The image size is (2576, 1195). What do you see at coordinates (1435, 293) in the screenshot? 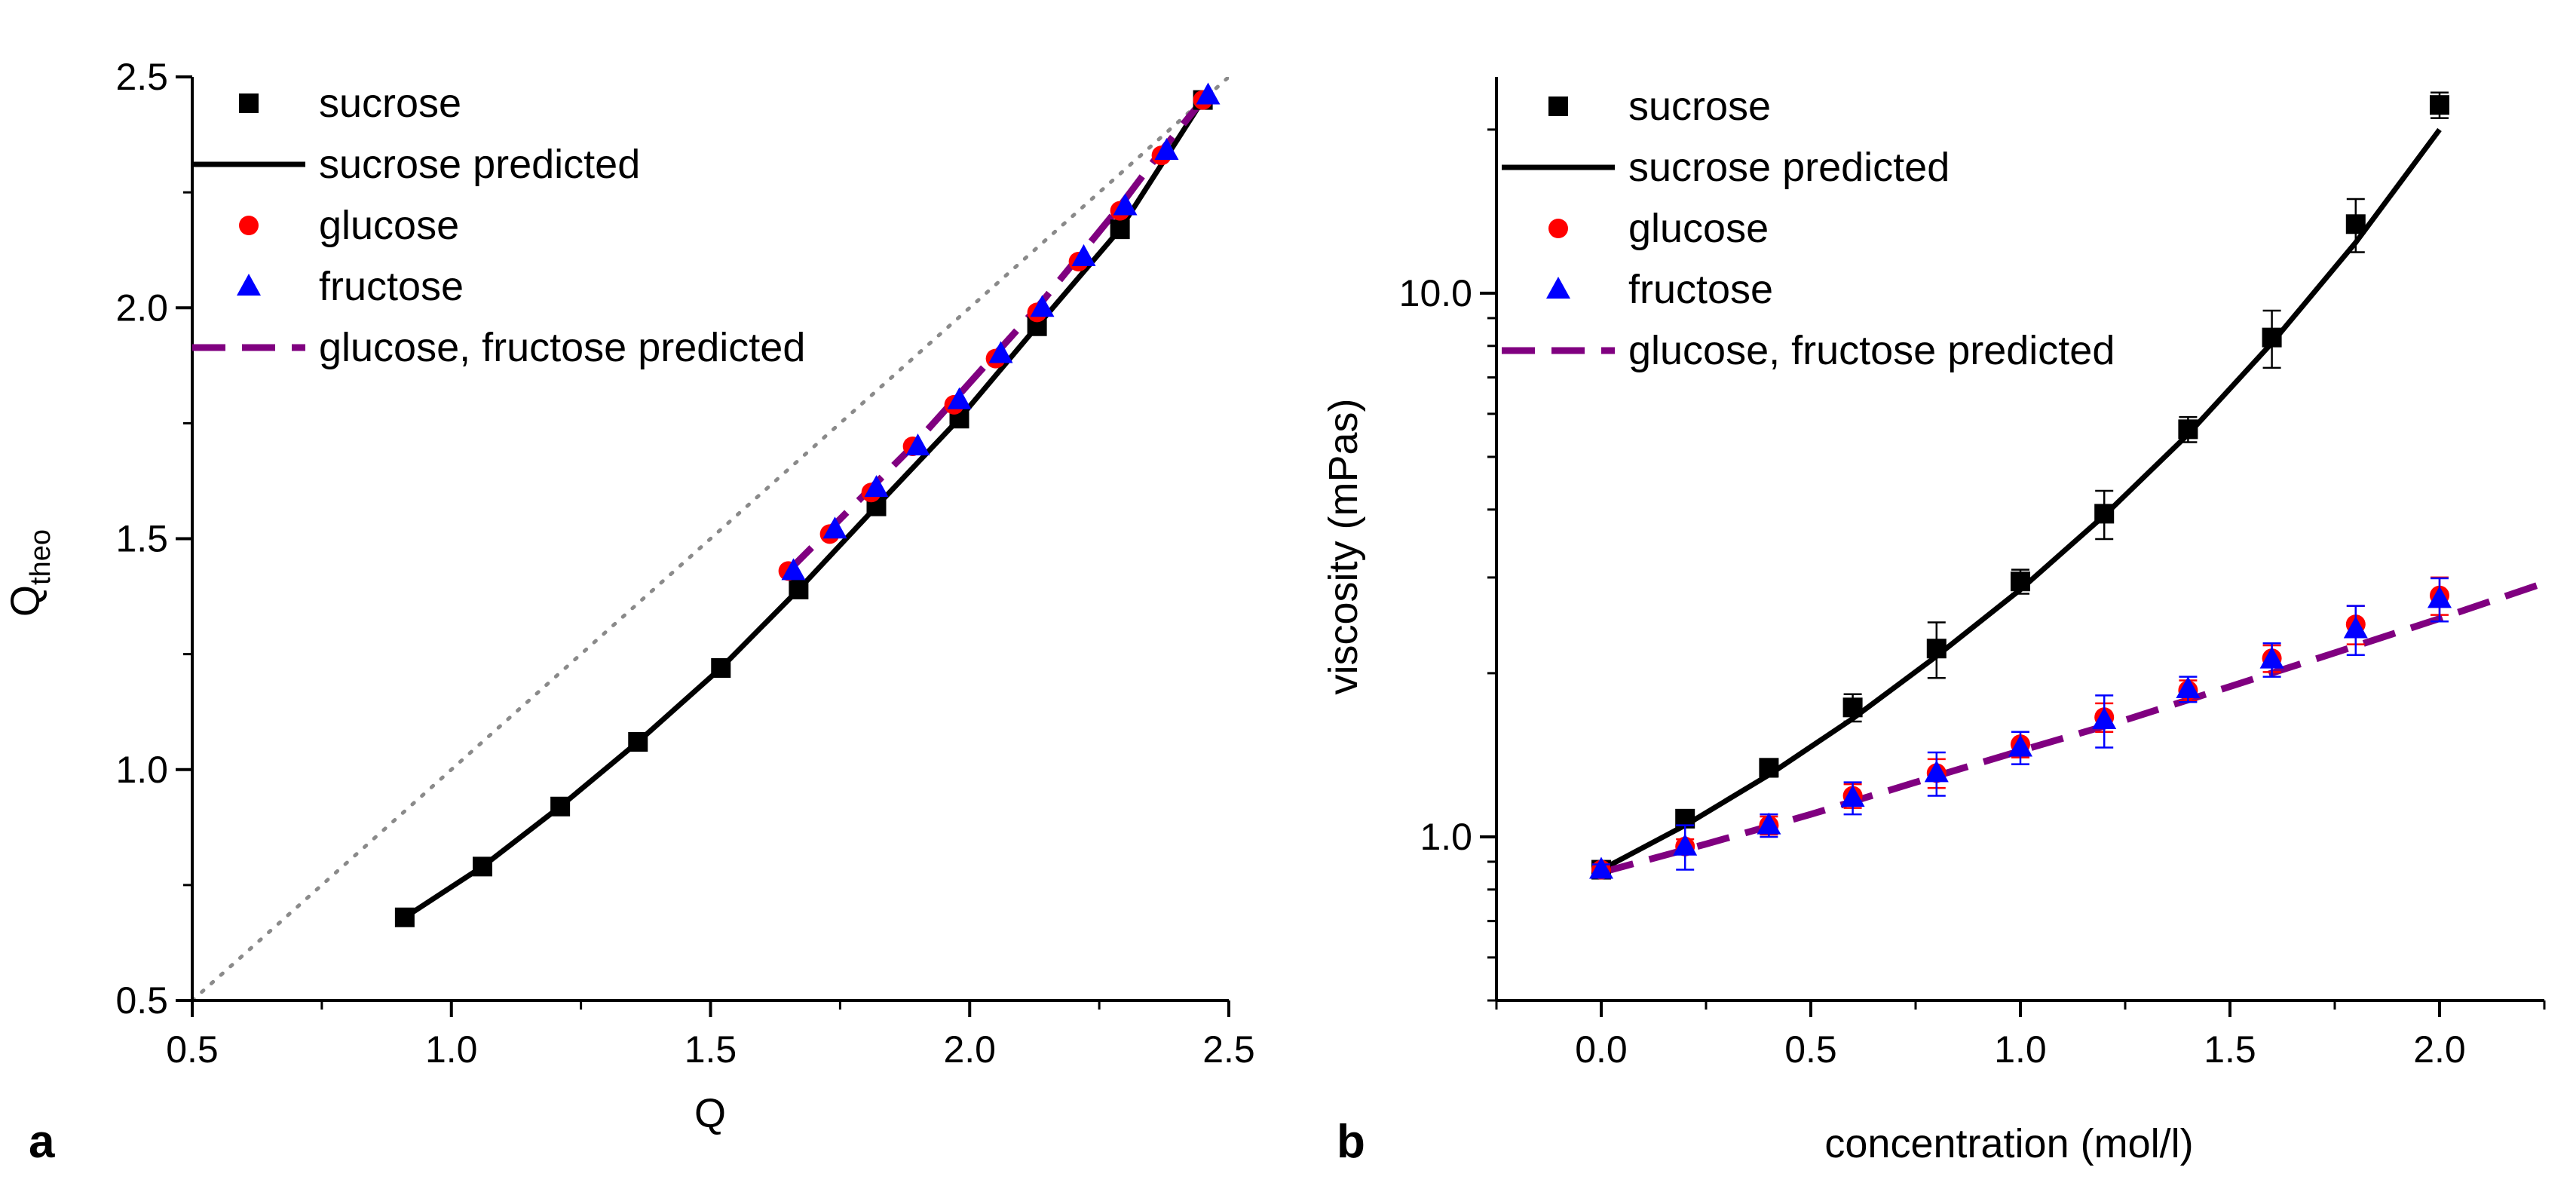
I see `y-tick-label-b: 10.0` at bounding box center [1435, 293].